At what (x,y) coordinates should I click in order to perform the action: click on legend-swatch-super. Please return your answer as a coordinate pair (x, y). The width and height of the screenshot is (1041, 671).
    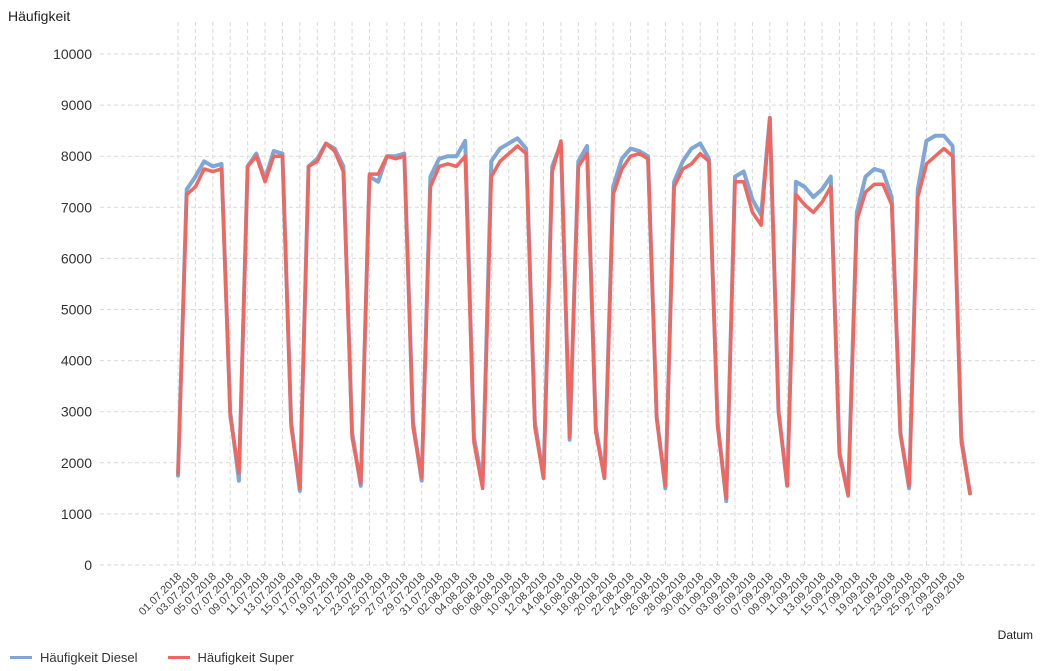
    Looking at the image, I should click on (178, 657).